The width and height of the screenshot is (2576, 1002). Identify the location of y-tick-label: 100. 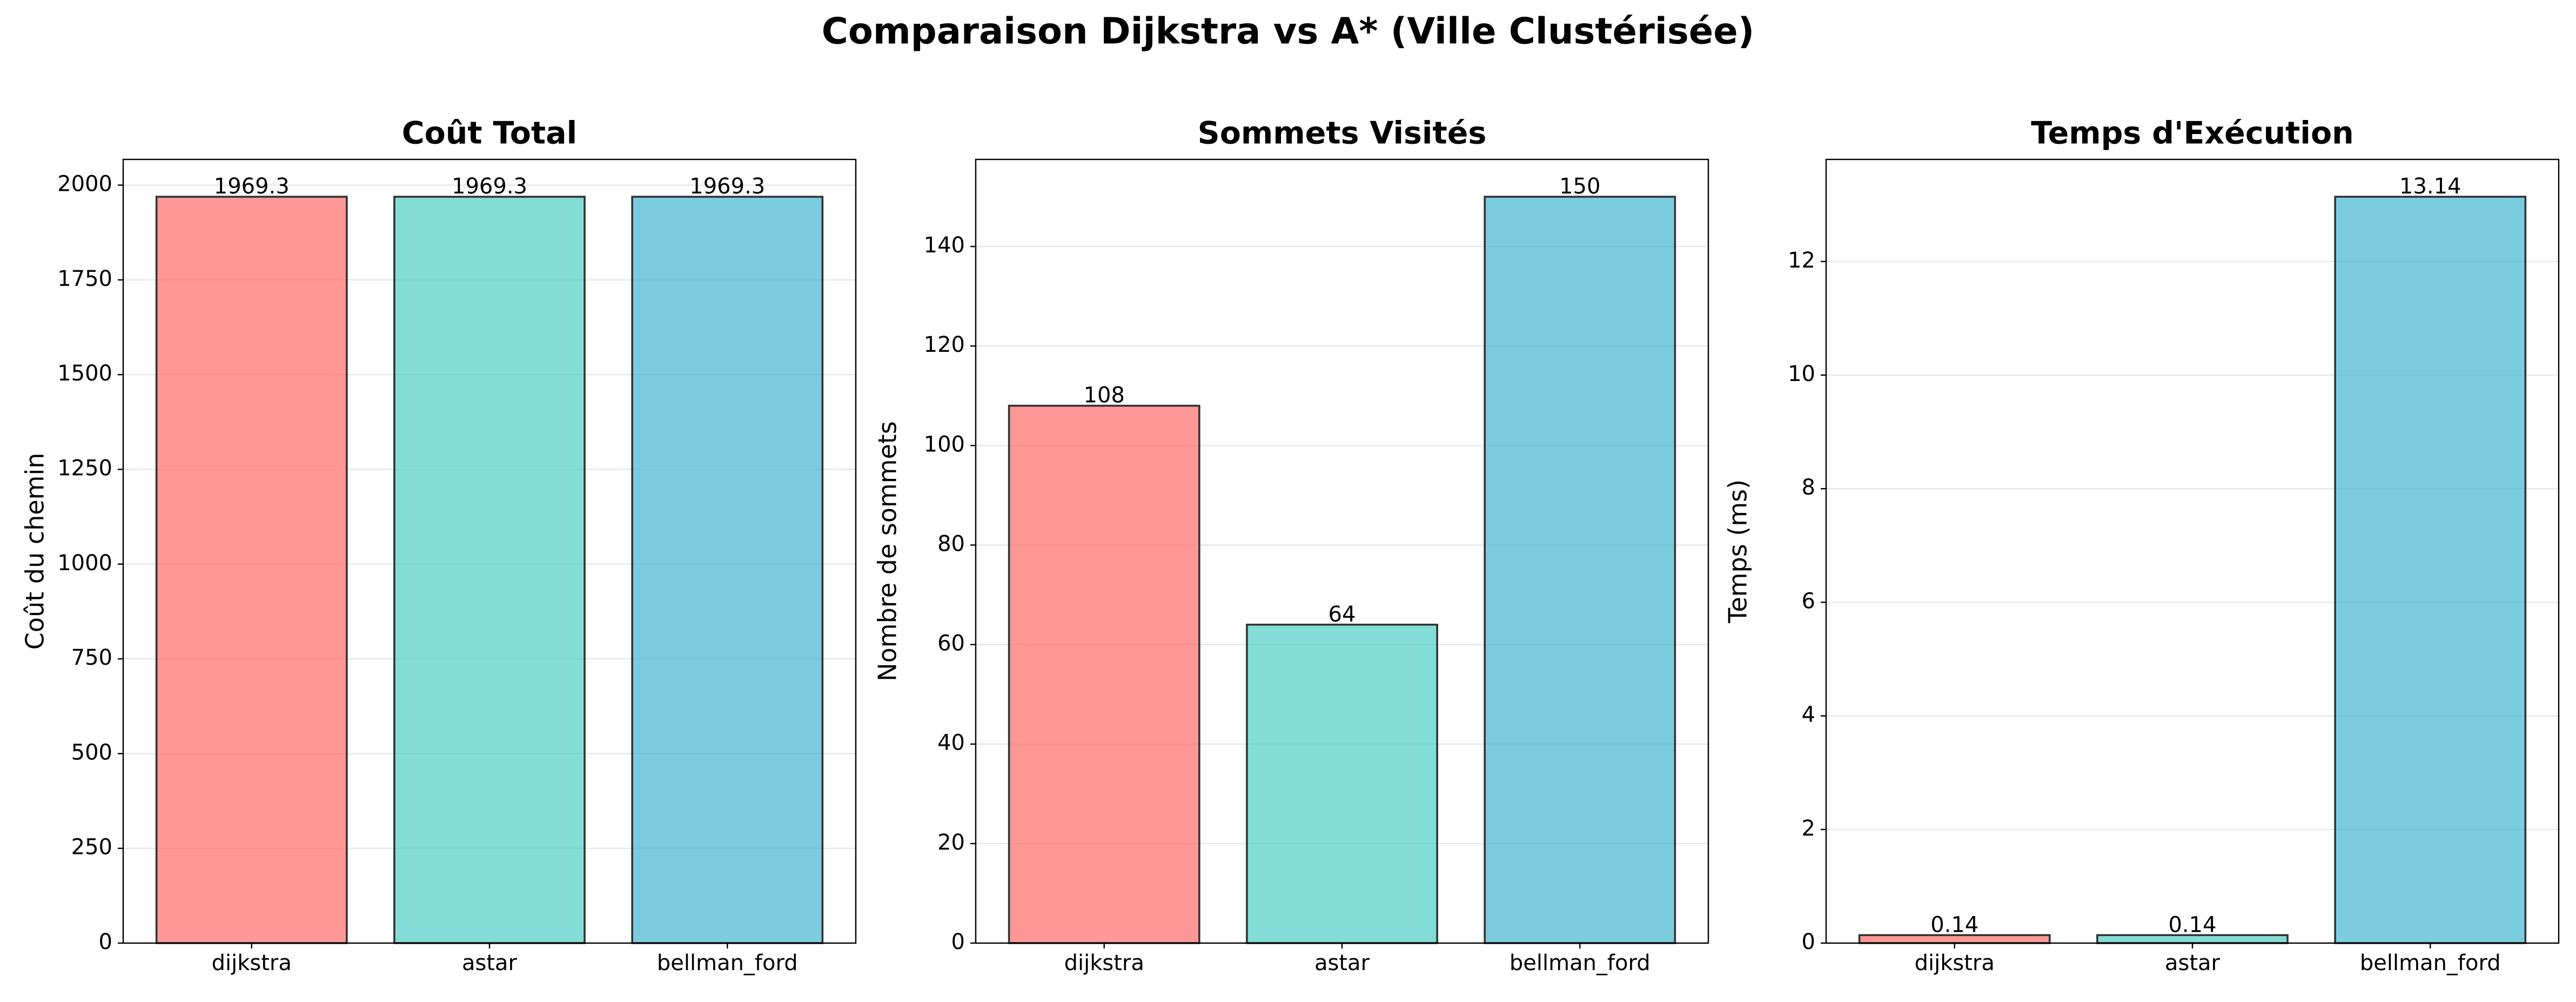
(945, 444).